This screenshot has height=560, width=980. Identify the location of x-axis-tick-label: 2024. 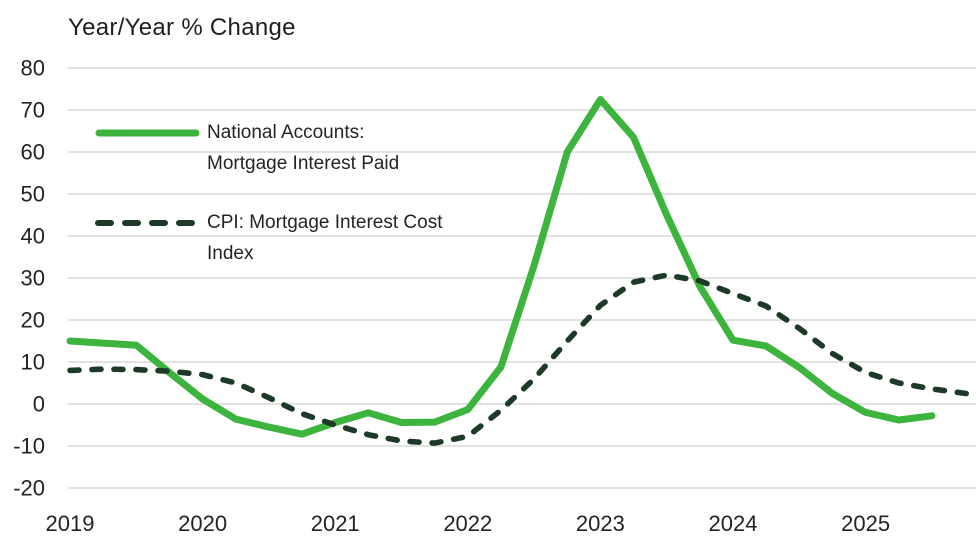
(733, 523).